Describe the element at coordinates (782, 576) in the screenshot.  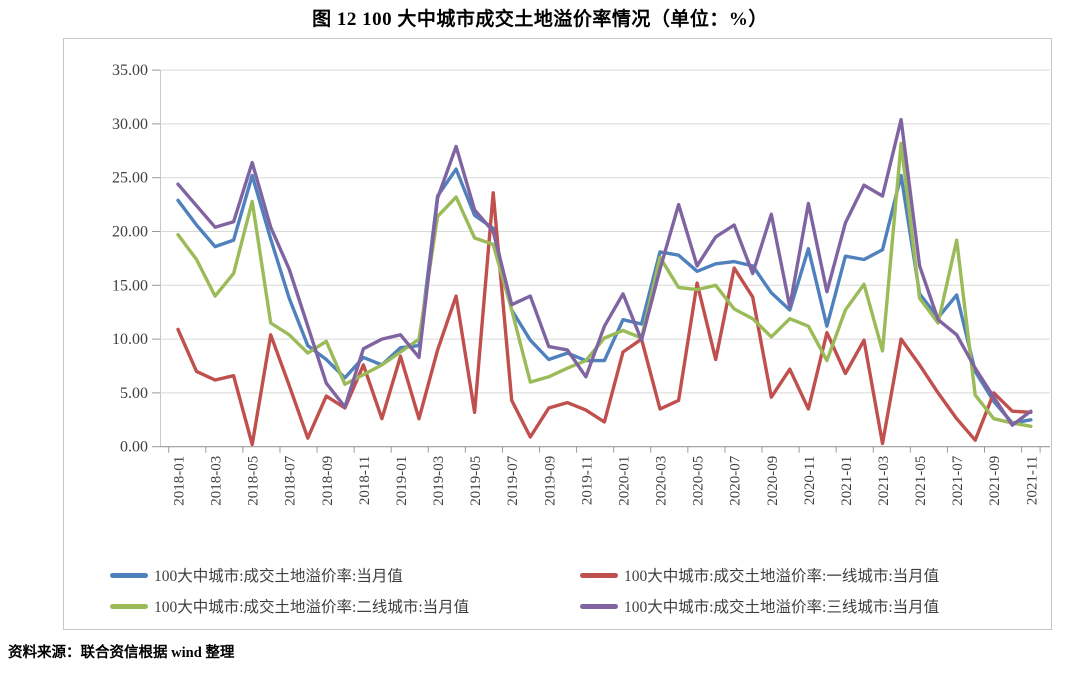
I see `legend-label: 100大中城市:成交土地溢价率:一线城市:当月值` at that location.